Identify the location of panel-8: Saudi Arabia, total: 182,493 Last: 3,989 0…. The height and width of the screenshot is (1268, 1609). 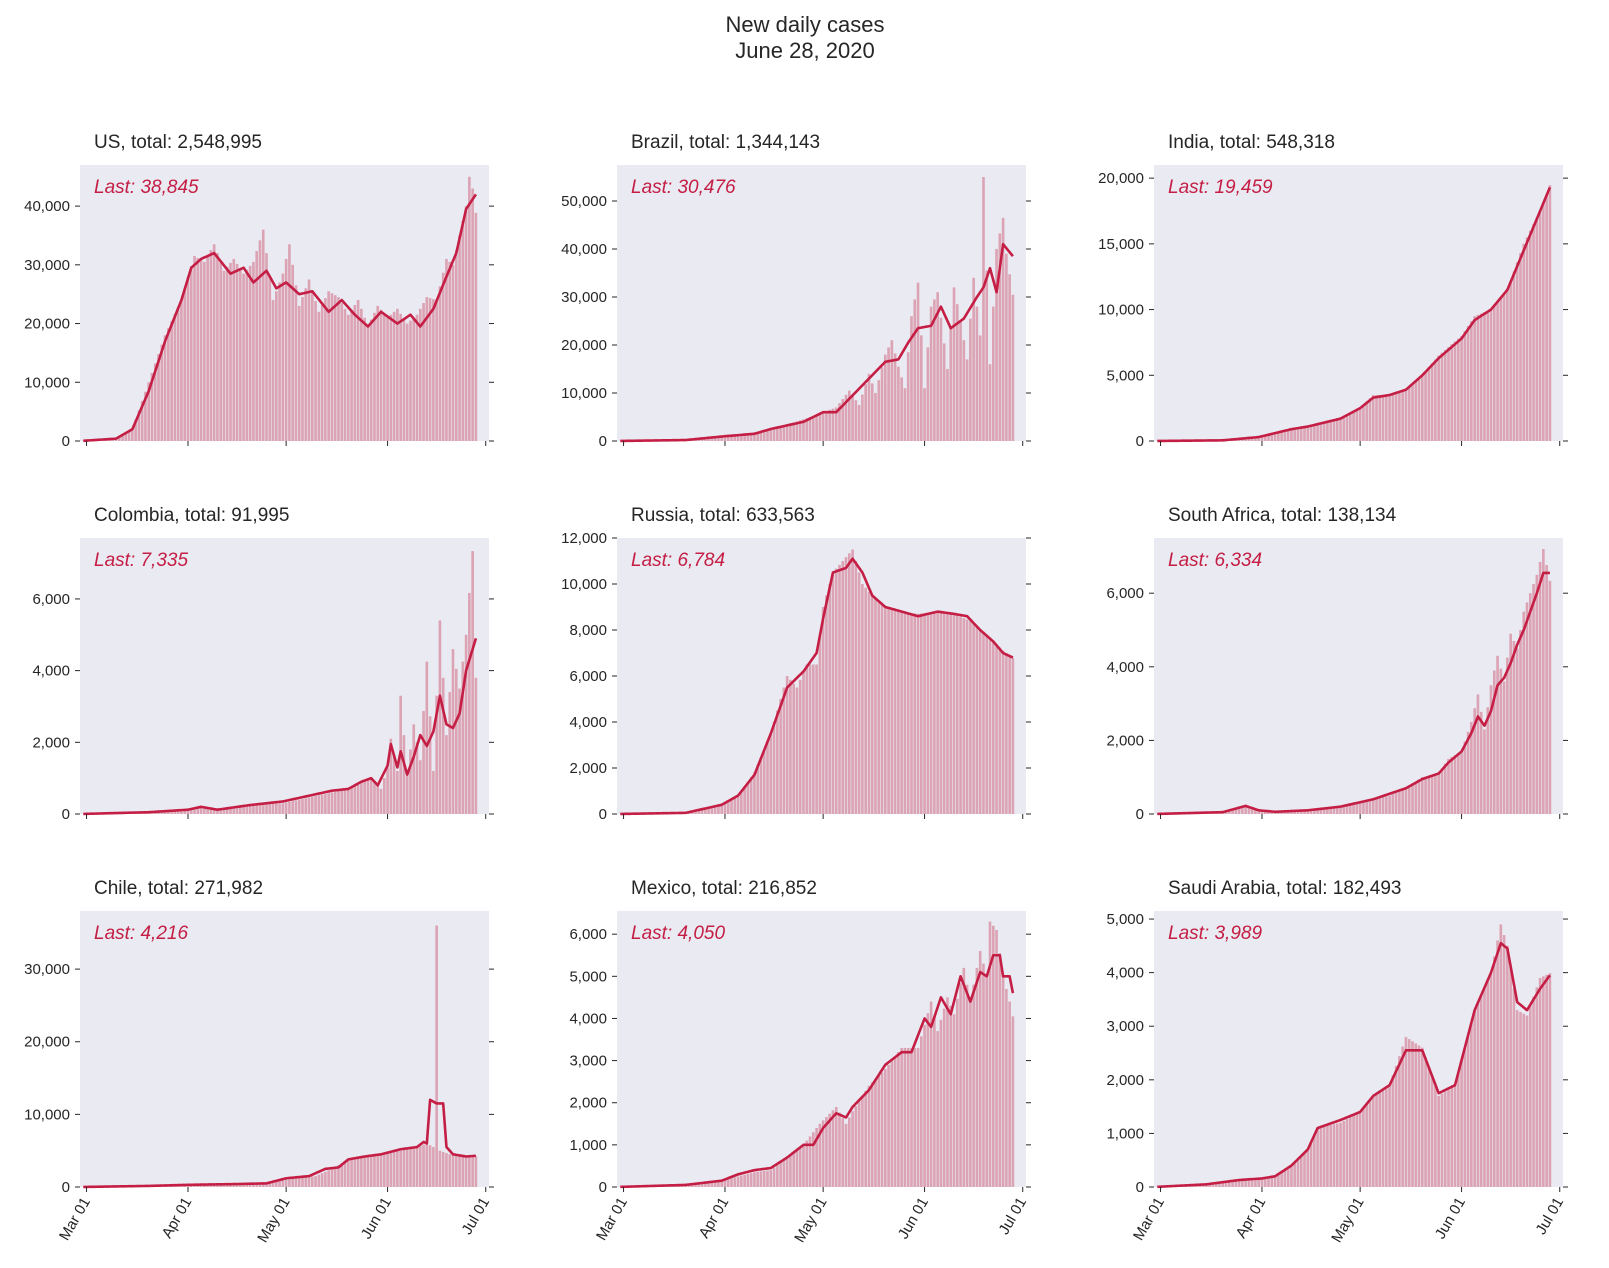
(1337, 1062).